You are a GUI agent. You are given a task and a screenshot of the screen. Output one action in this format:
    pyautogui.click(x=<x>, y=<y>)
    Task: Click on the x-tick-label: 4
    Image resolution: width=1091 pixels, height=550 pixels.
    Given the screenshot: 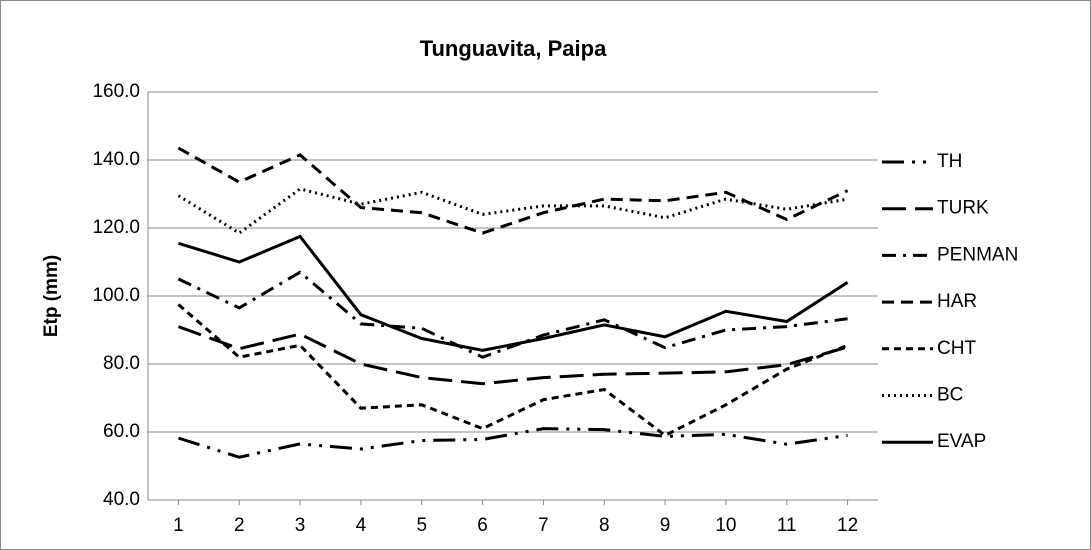 What is the action you would take?
    pyautogui.click(x=361, y=525)
    